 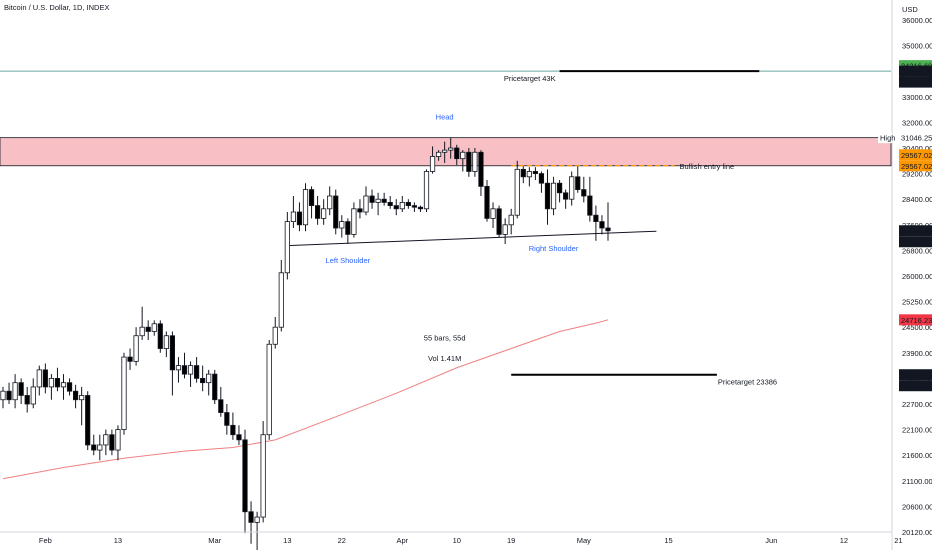 I want to click on price-label: 24716.23, so click(x=916, y=320).